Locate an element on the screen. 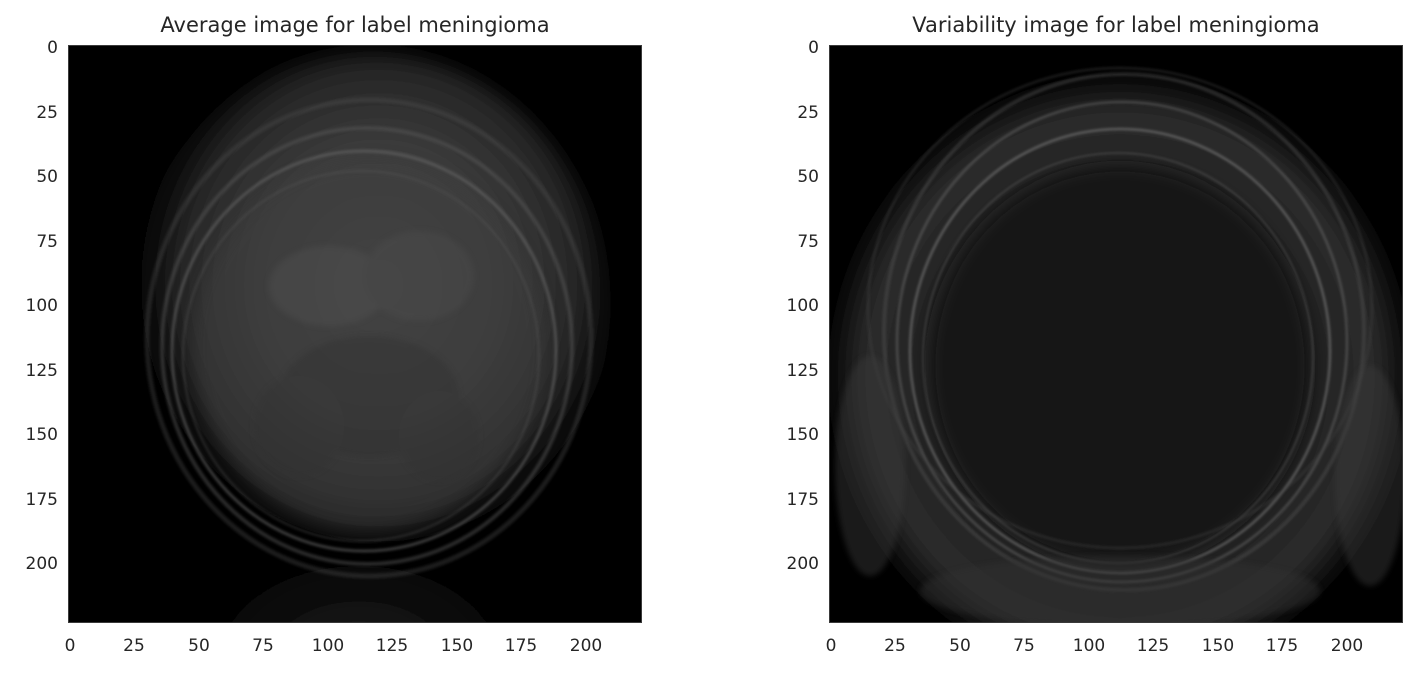 The width and height of the screenshot is (1417, 673). average-image-title: Average image for label meningioma is located at coordinates (355, 25).